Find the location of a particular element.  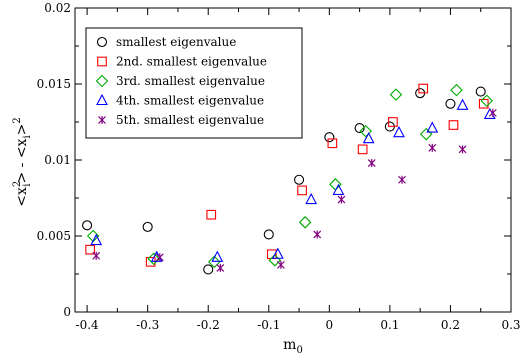

x-tick-label: 0 is located at coordinates (330, 325).